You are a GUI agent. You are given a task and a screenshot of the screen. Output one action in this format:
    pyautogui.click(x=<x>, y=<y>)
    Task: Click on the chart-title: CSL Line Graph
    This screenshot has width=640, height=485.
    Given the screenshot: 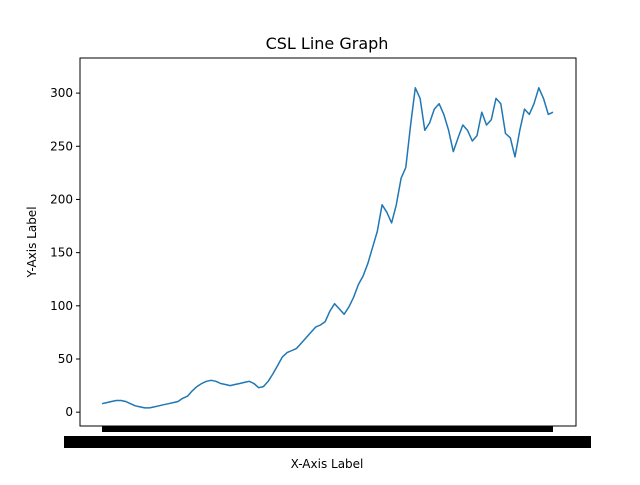 What is the action you would take?
    pyautogui.click(x=327, y=43)
    